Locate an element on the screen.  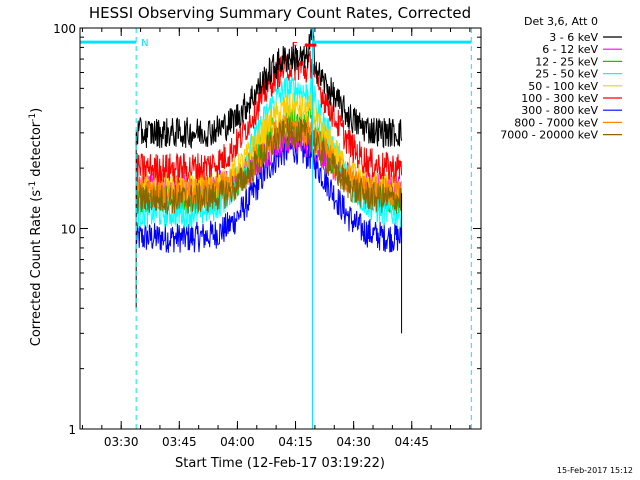
legend-label: 25 - 50 keV is located at coordinates (566, 74).